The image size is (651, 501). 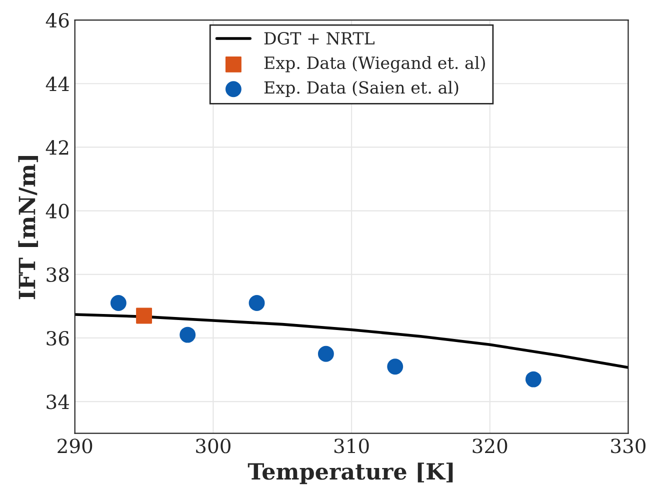 What do you see at coordinates (57, 338) in the screenshot?
I see `y-tick-label: 36` at bounding box center [57, 338].